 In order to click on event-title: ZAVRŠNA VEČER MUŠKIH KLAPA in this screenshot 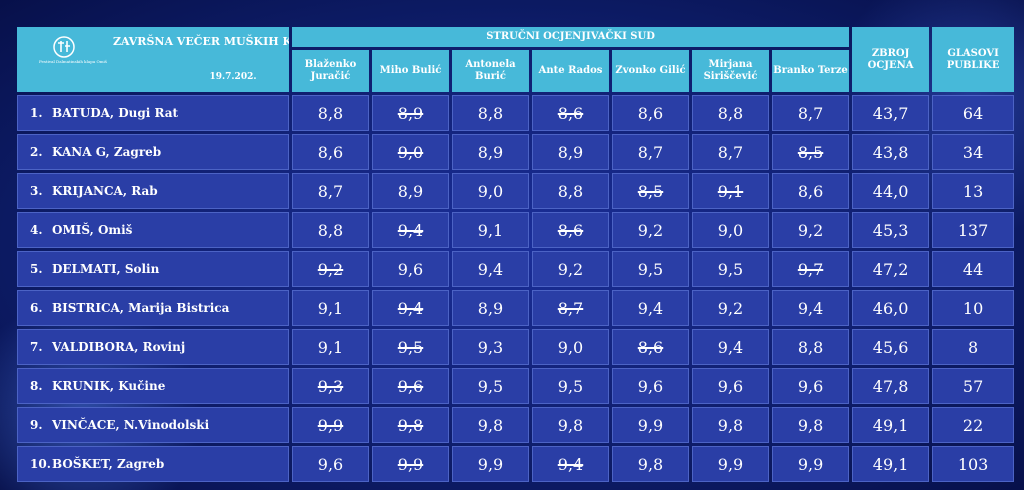, I will do `click(201, 41)`.